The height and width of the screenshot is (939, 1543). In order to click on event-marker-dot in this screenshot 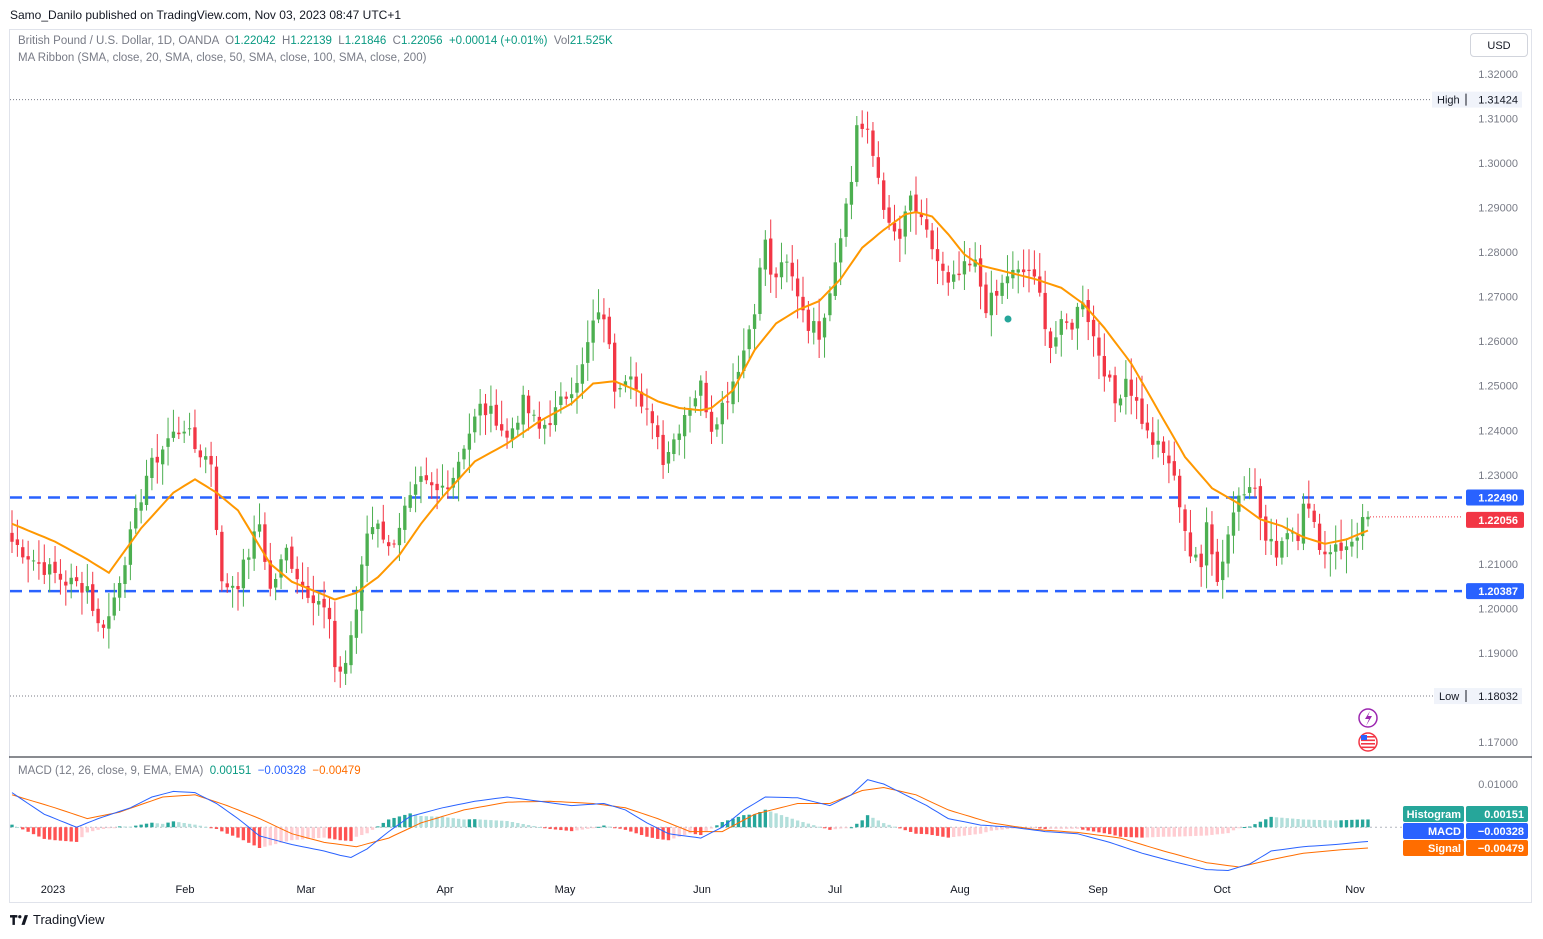, I will do `click(1008, 319)`.